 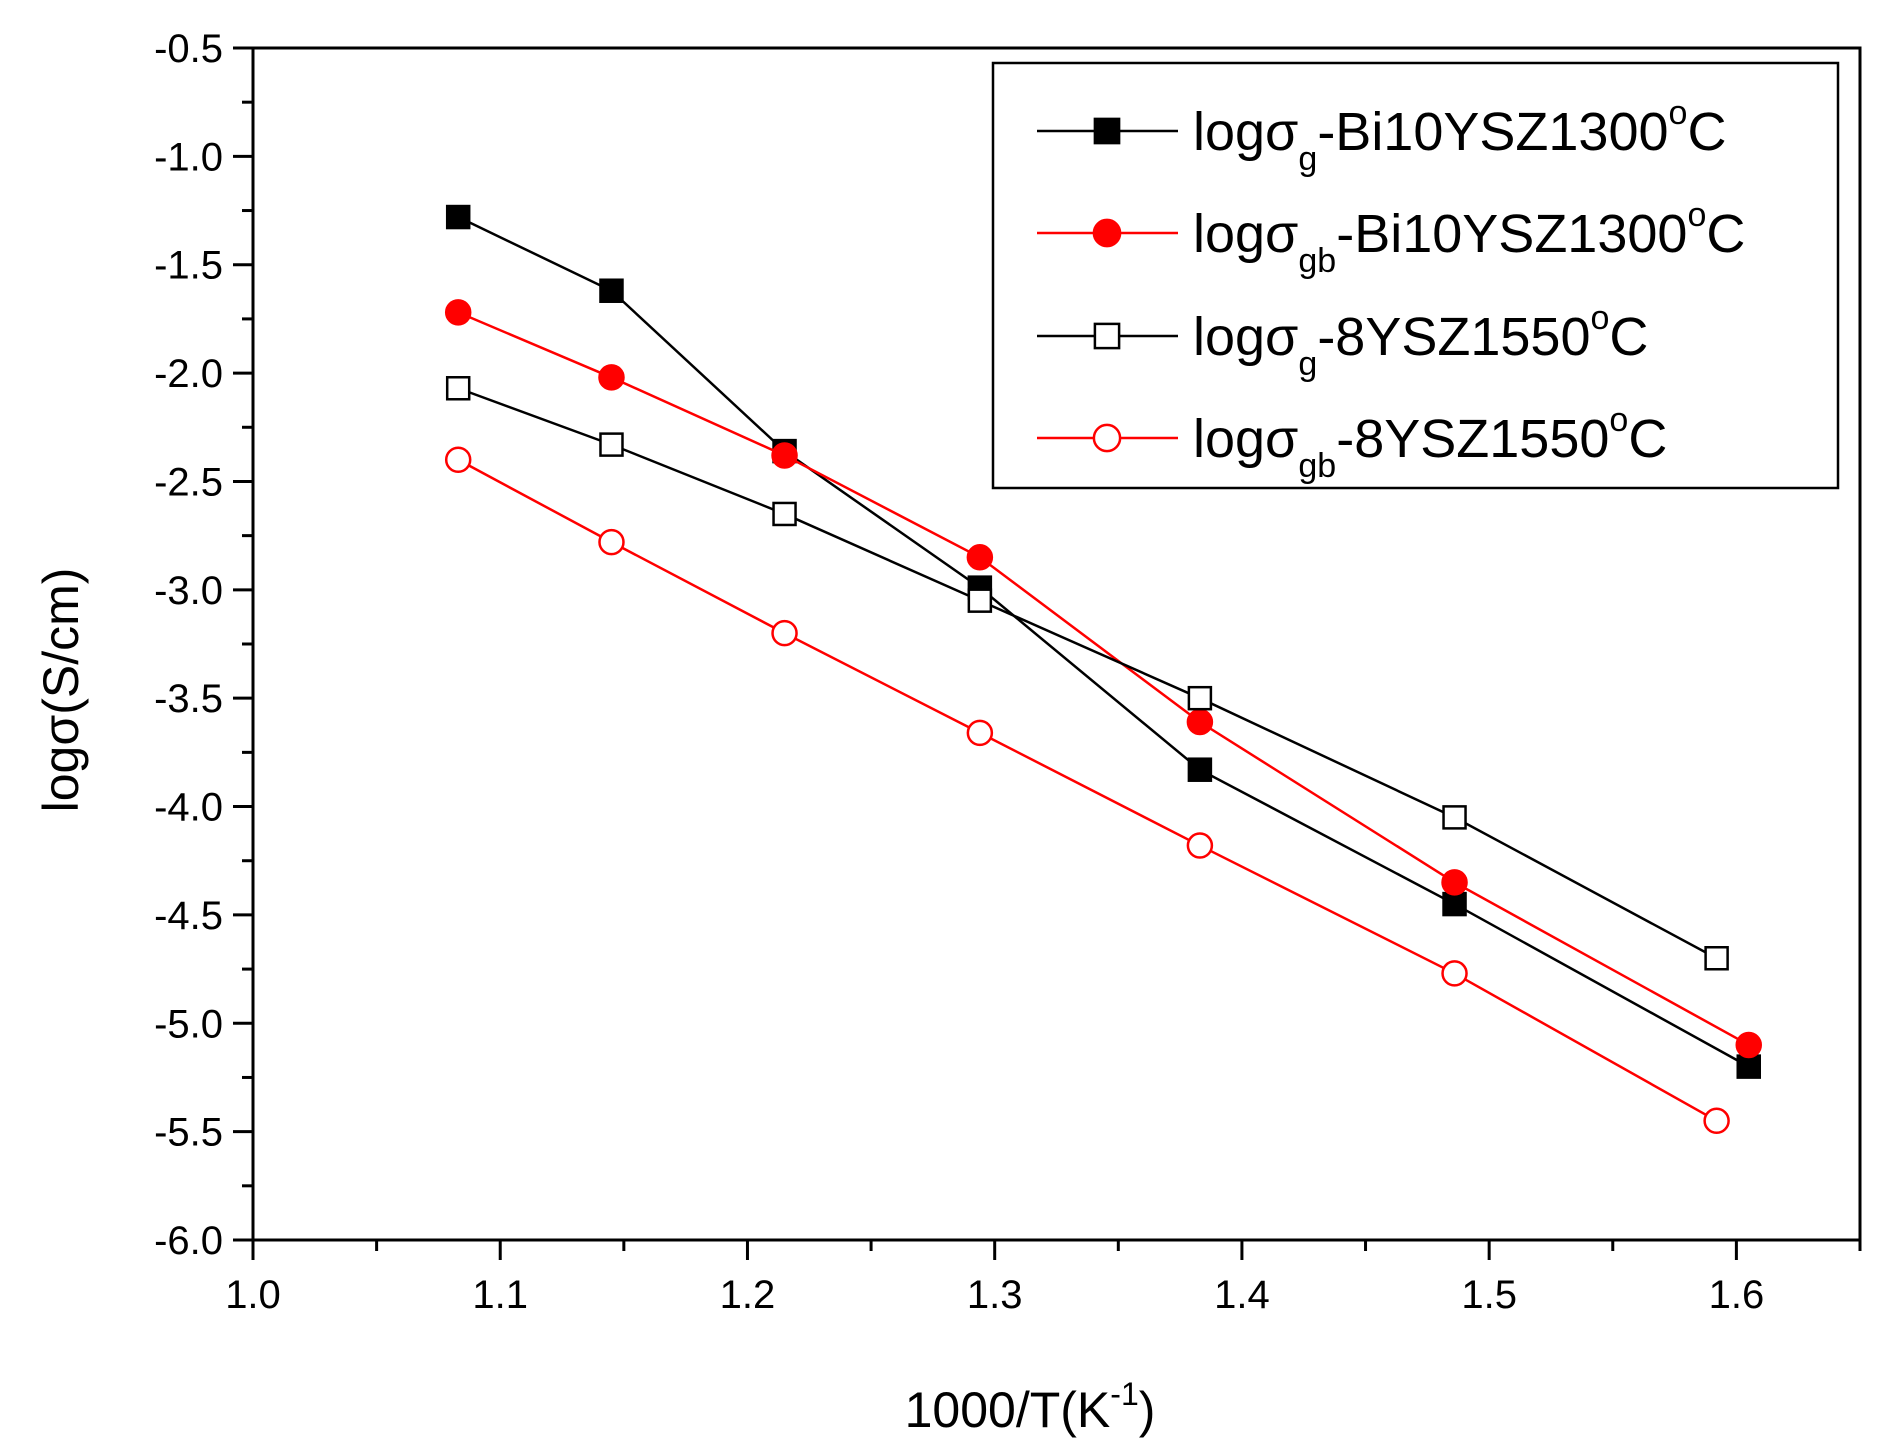 What do you see at coordinates (1459, 136) in the screenshot?
I see `legend-label: logσg-Bi10YSZ1300oC` at bounding box center [1459, 136].